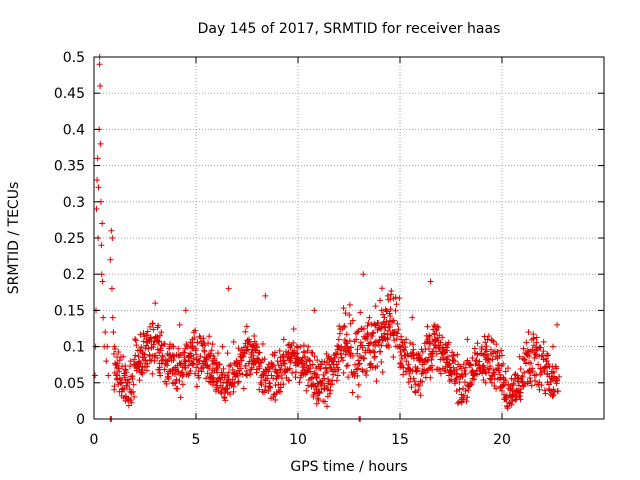  Describe the element at coordinates (400, 440) in the screenshot. I see `x-tick-label: 15` at that location.